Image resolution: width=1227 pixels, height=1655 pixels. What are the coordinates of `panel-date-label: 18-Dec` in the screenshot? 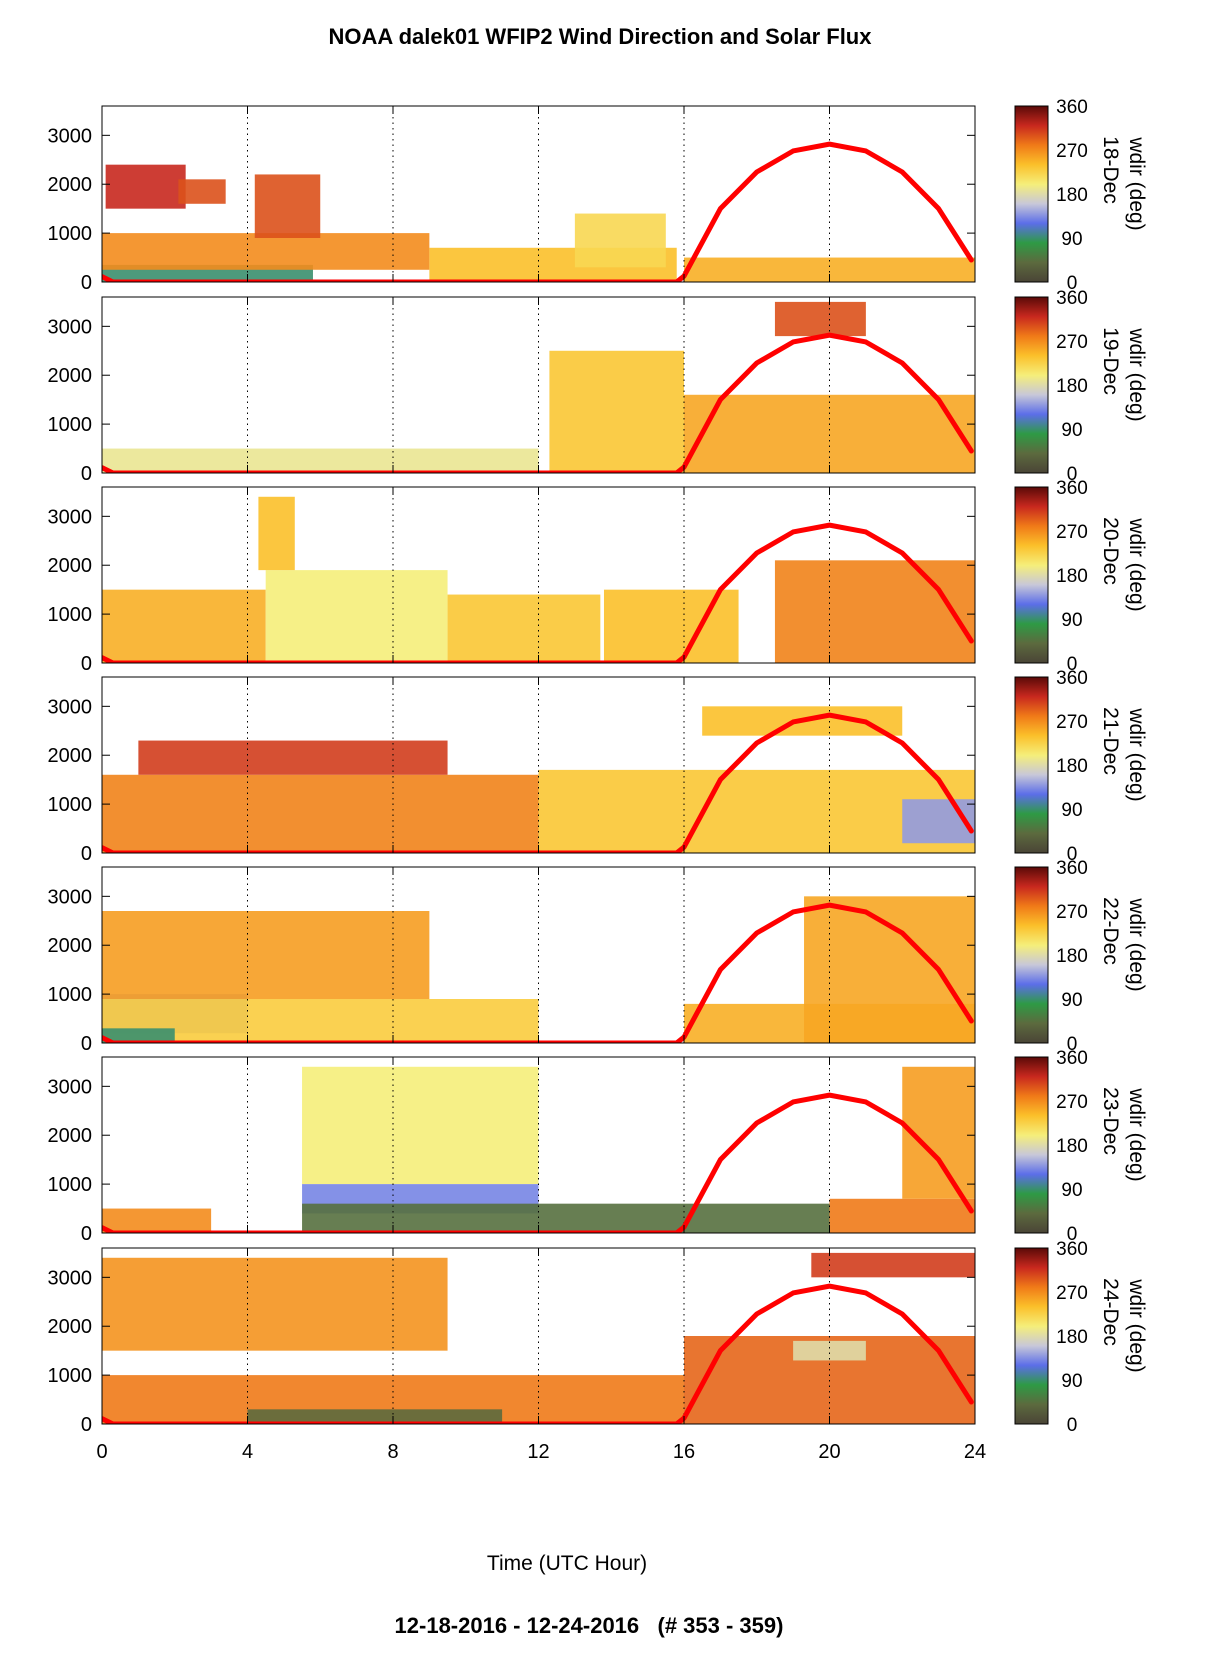 It's located at (1110, 170).